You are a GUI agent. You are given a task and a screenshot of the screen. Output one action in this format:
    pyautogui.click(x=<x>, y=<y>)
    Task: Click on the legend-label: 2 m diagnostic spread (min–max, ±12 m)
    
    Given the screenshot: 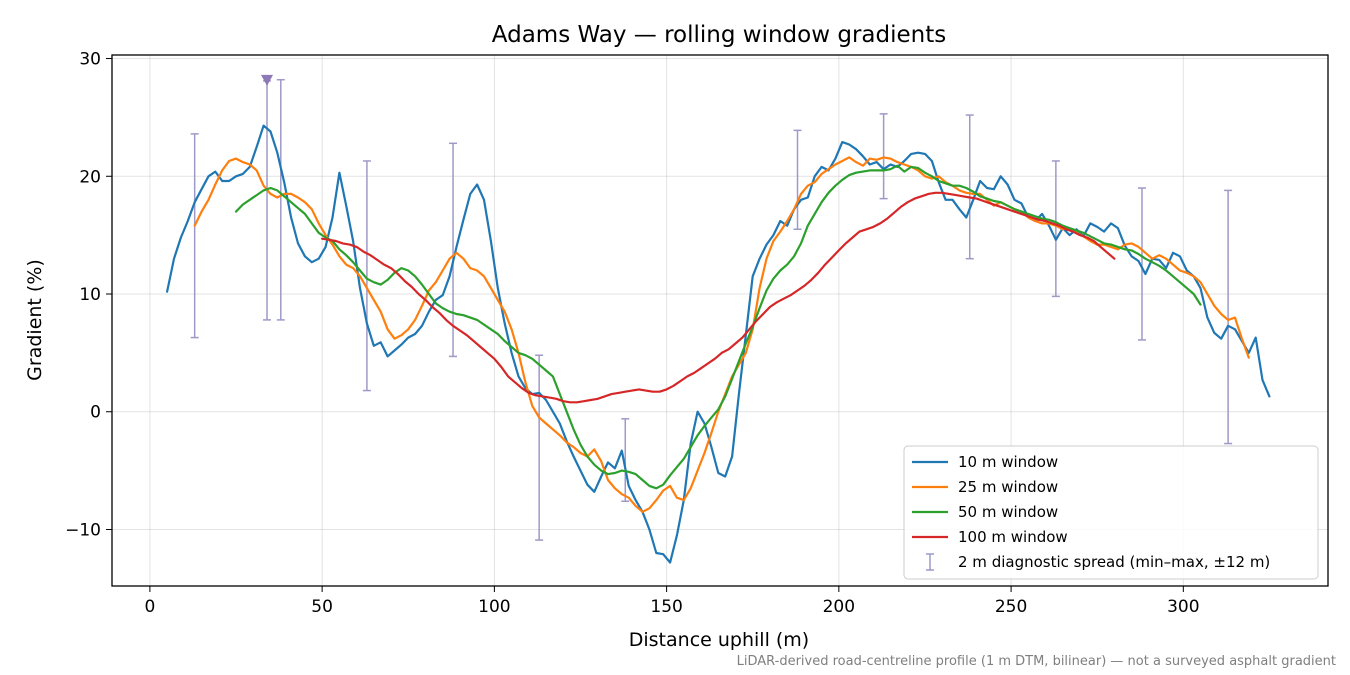 What is the action you would take?
    pyautogui.click(x=1114, y=562)
    